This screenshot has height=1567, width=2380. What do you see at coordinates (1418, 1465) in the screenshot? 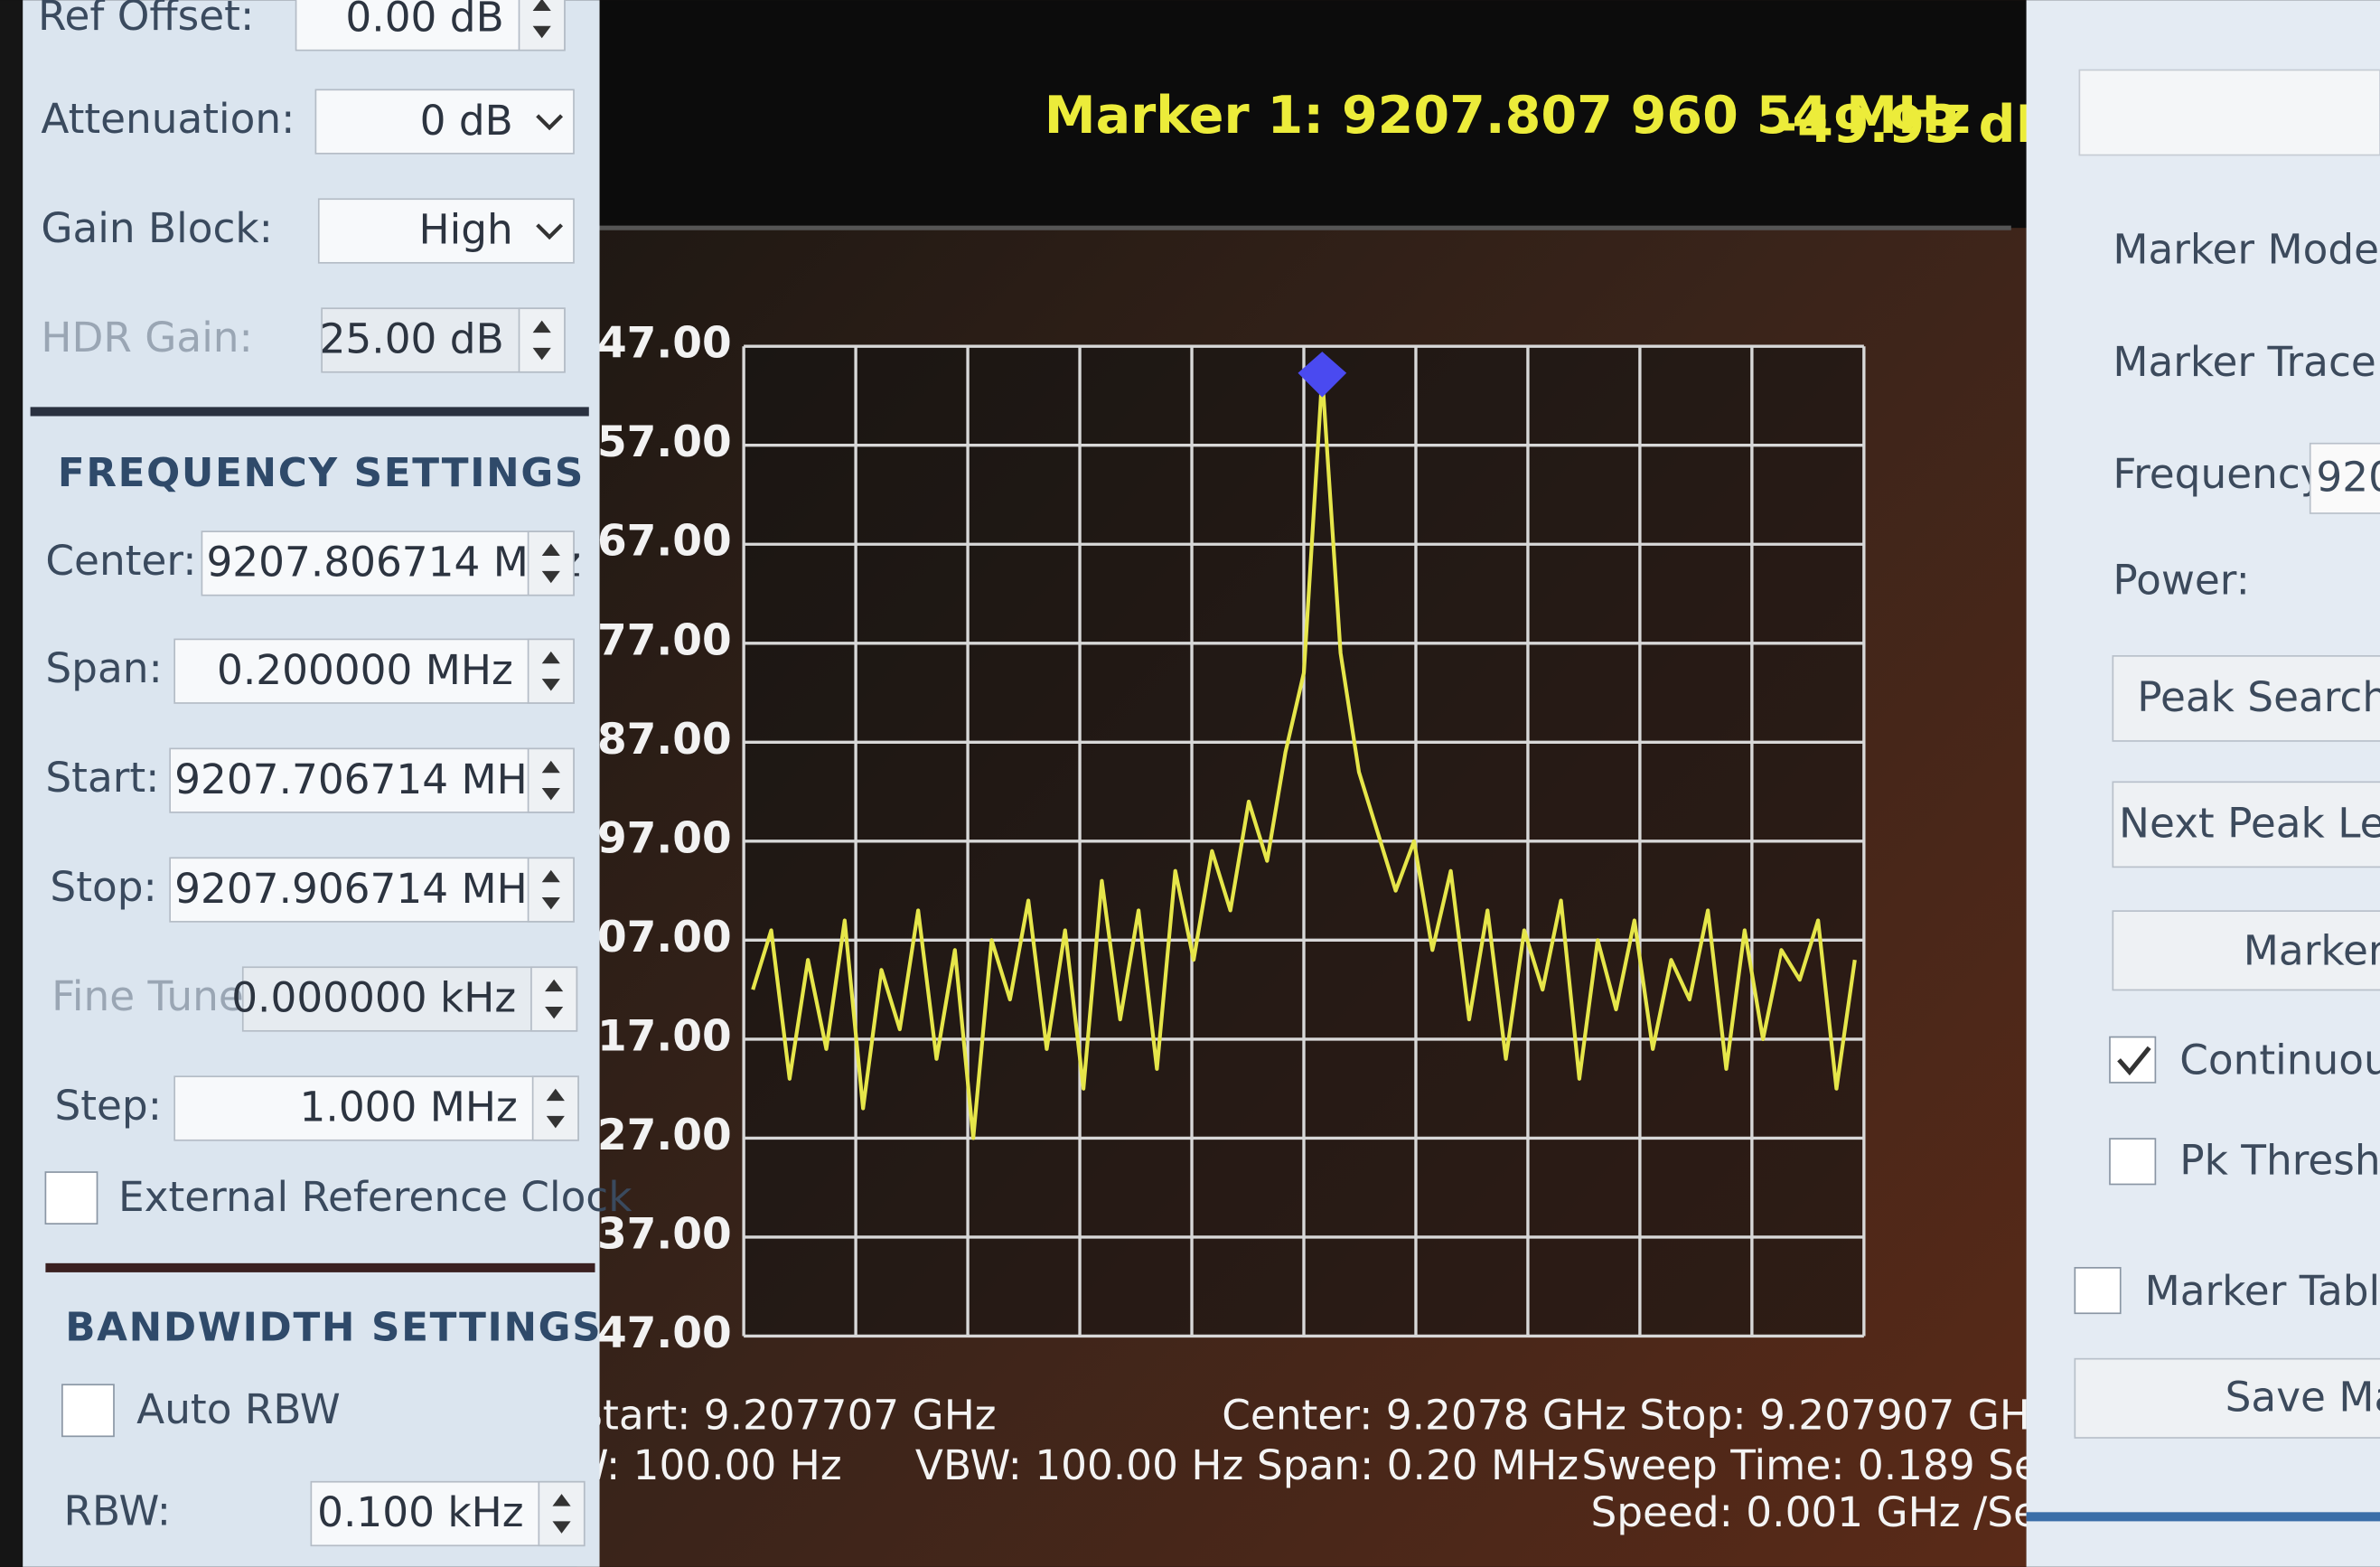
I see `footer-span: Span: 0.20 MHz` at bounding box center [1418, 1465].